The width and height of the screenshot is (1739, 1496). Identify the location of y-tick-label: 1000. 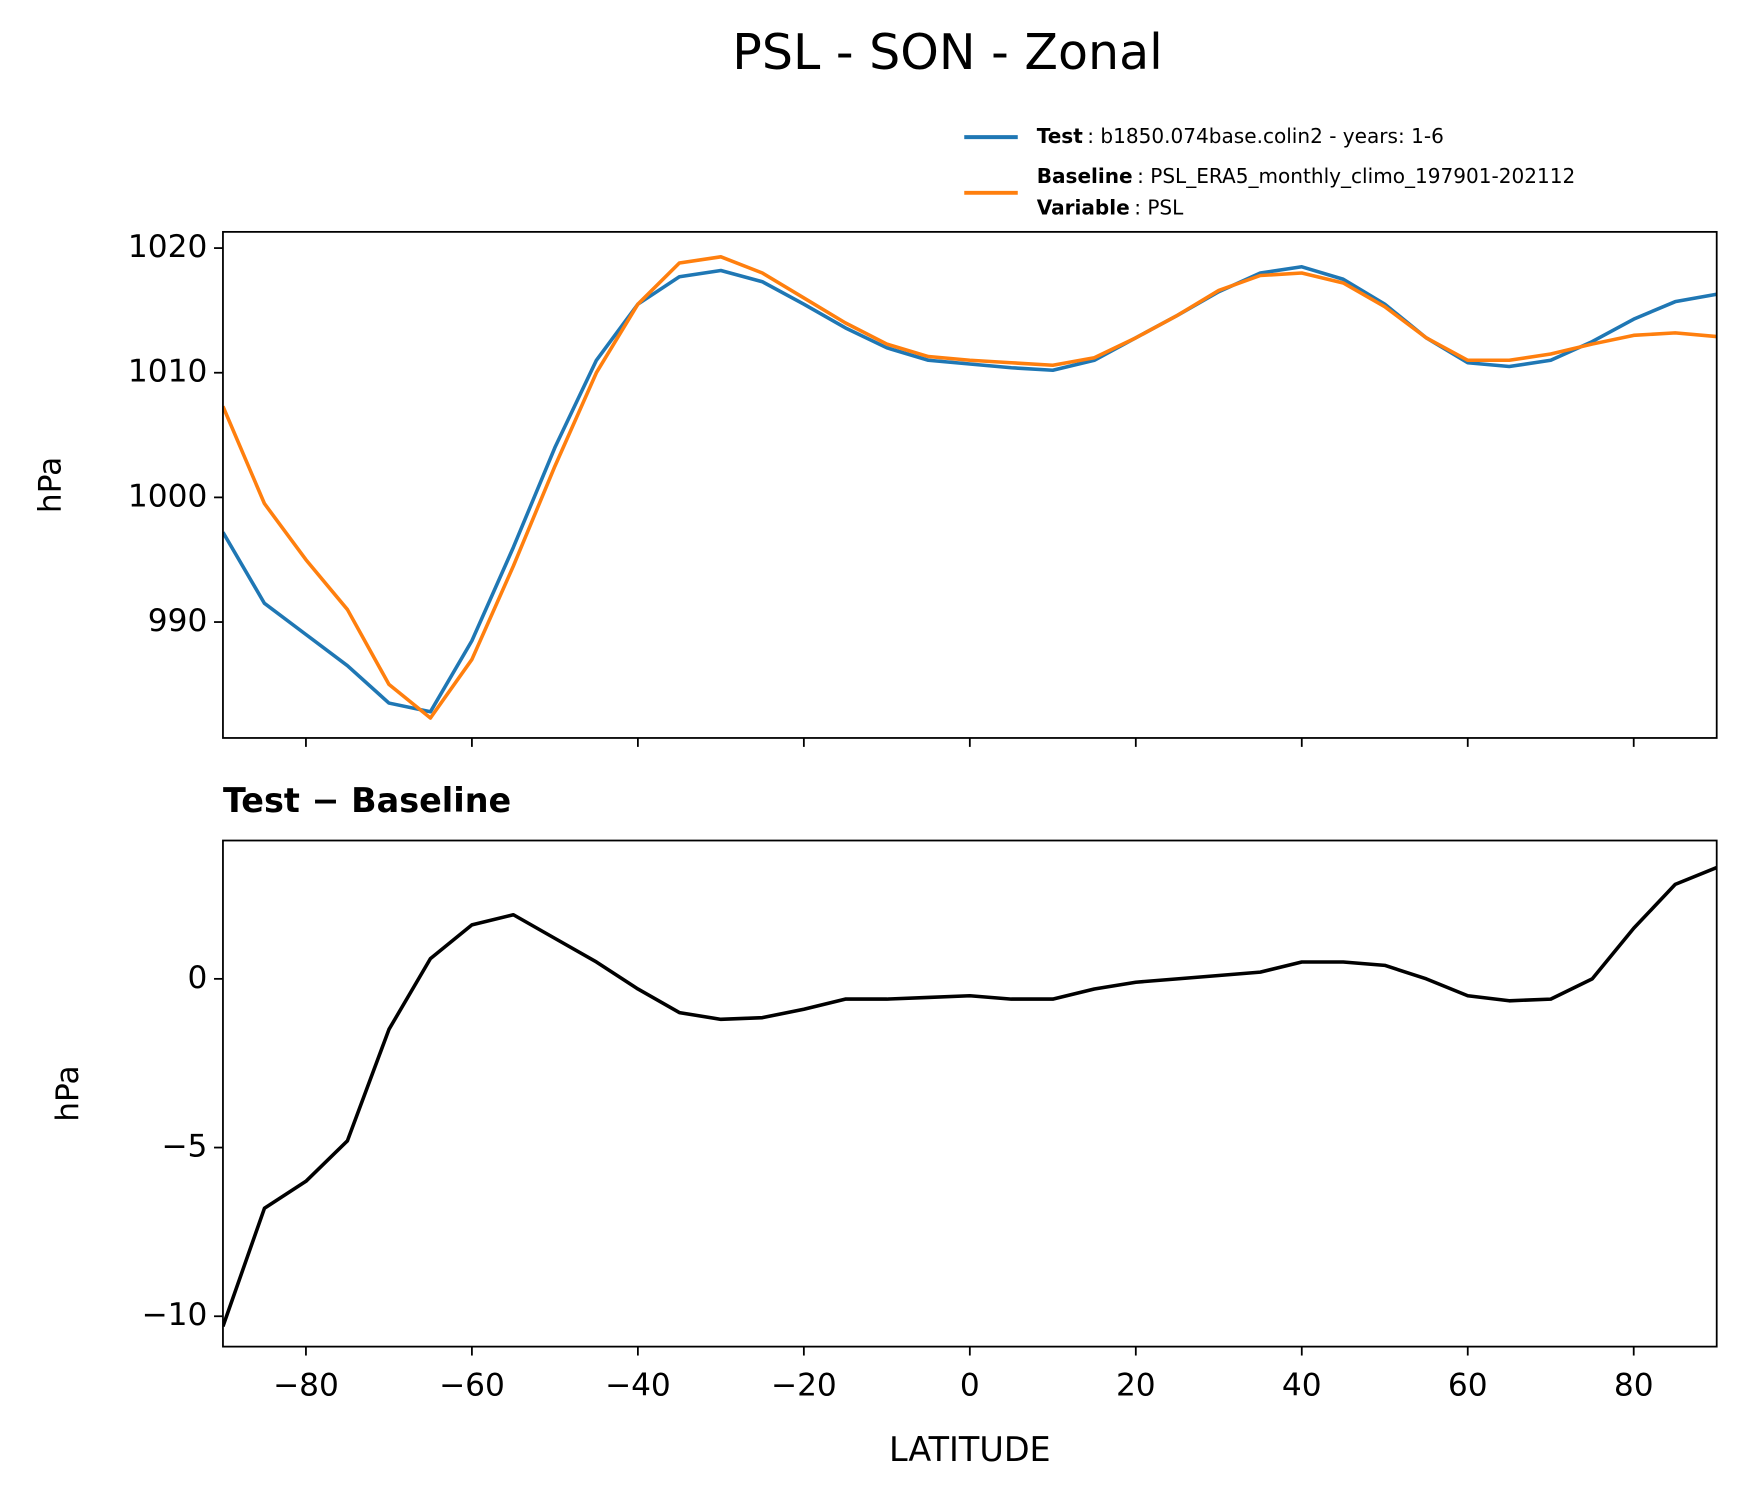
(167, 496).